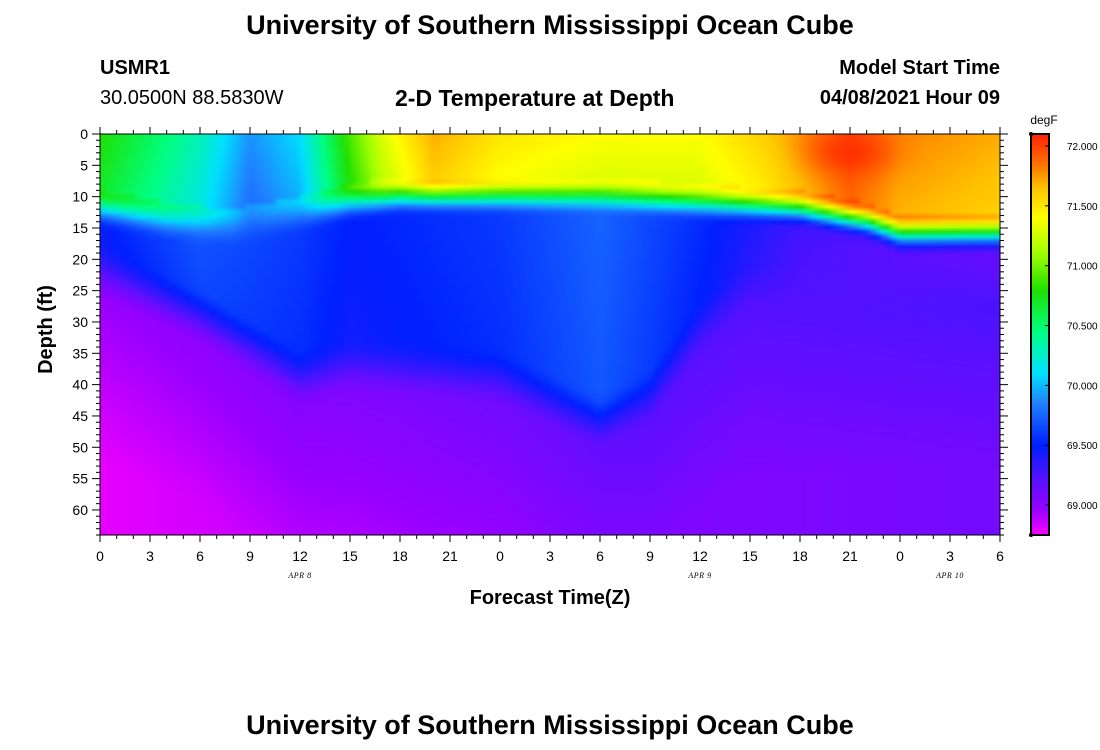 This screenshot has height=750, width=1100. I want to click on colorbar-tick-label: 69.000, so click(1082, 506).